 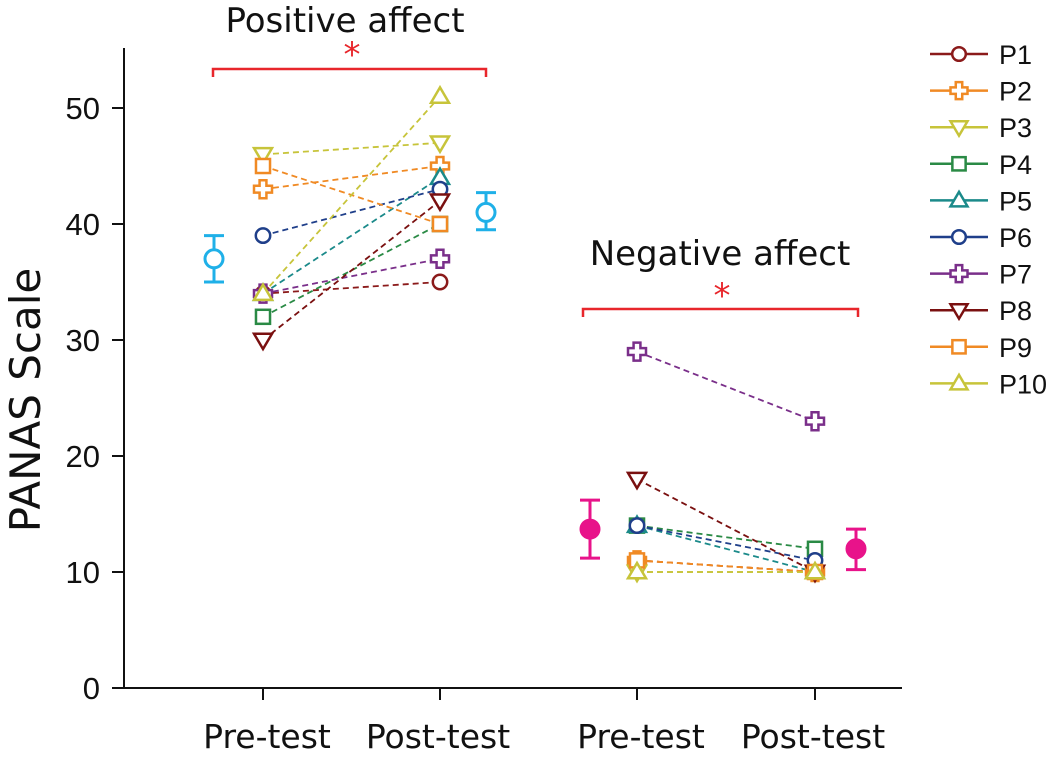 What do you see at coordinates (1015, 348) in the screenshot?
I see `legend-label: P9` at bounding box center [1015, 348].